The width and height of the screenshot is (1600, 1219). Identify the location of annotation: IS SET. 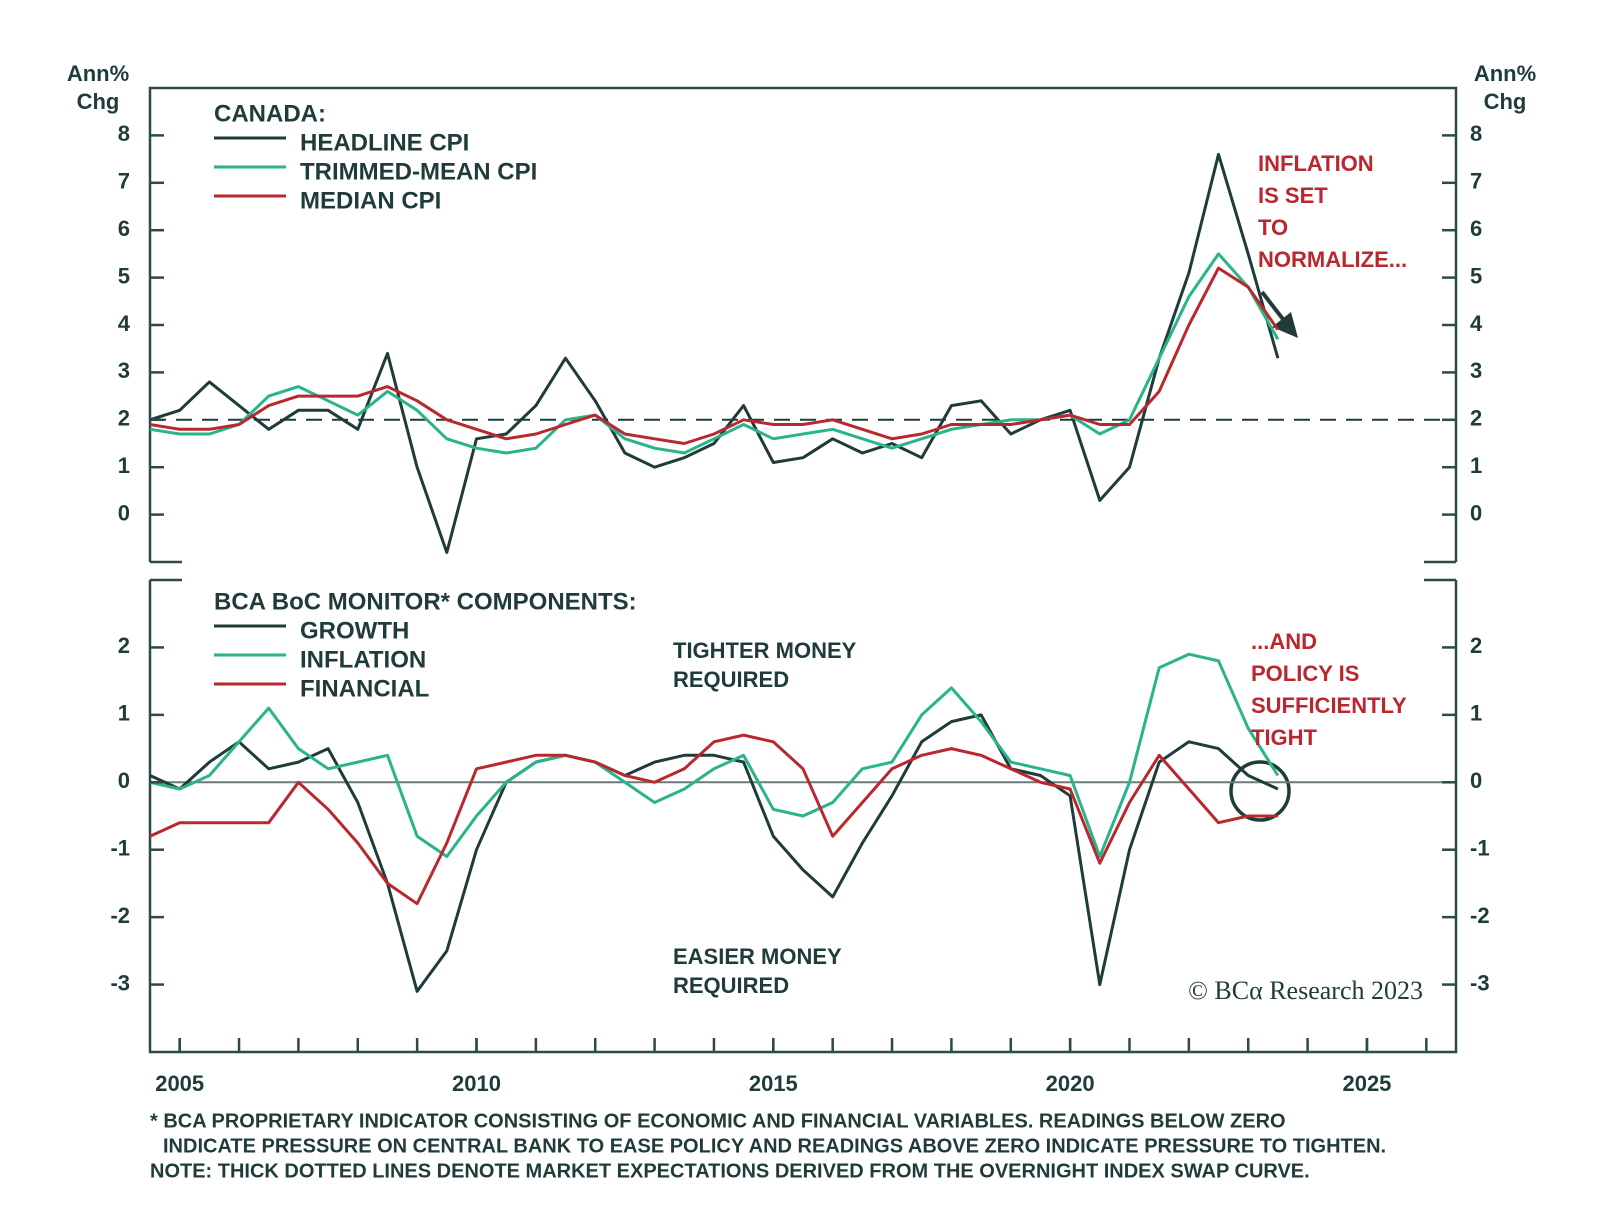
(1293, 195).